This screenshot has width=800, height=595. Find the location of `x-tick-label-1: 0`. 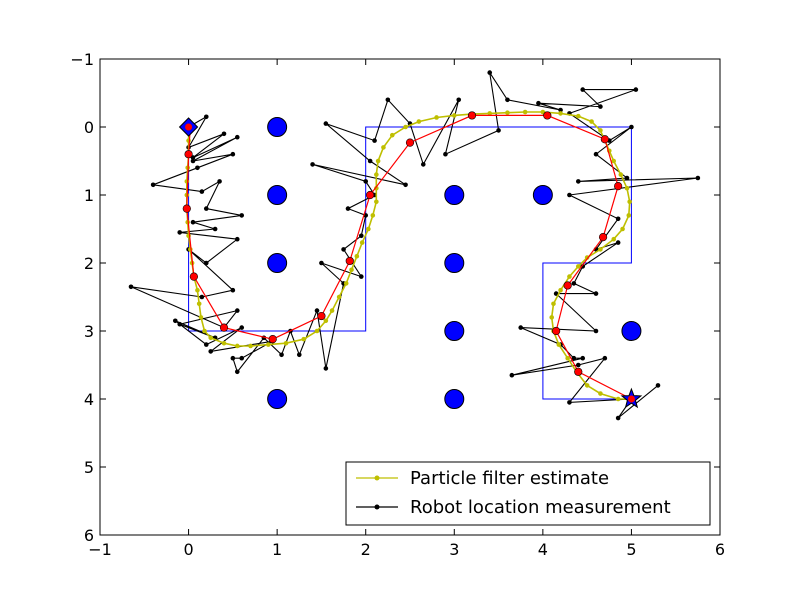

x-tick-label-1: 0 is located at coordinates (188, 549).